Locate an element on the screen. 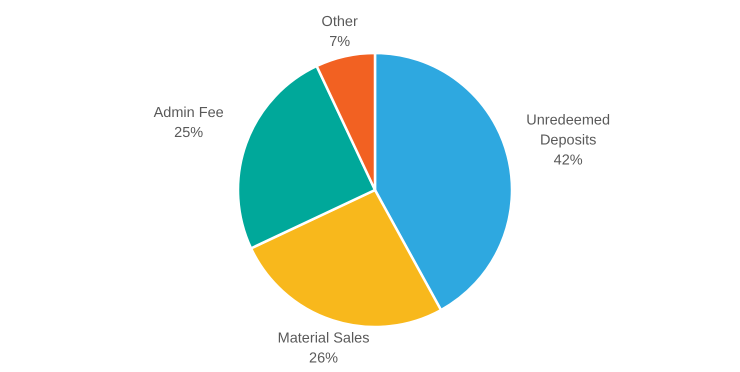 The height and width of the screenshot is (372, 740). data-label: 7% is located at coordinates (339, 42).